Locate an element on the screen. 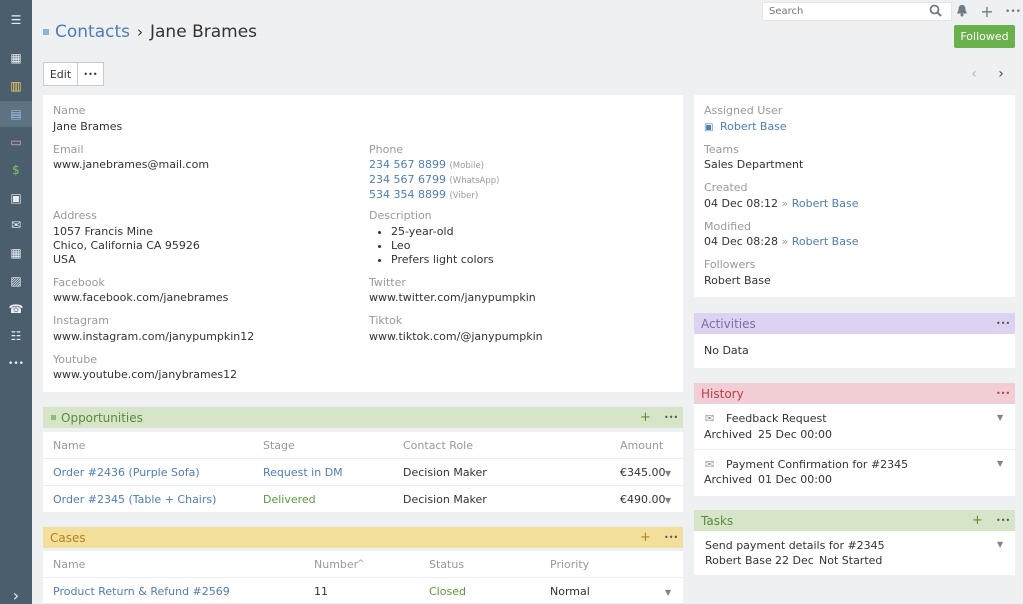 Image resolution: width=1023 pixels, height=604 pixels. opportunity-name-link: Order #2345 (Table + Chairs) is located at coordinates (135, 499).